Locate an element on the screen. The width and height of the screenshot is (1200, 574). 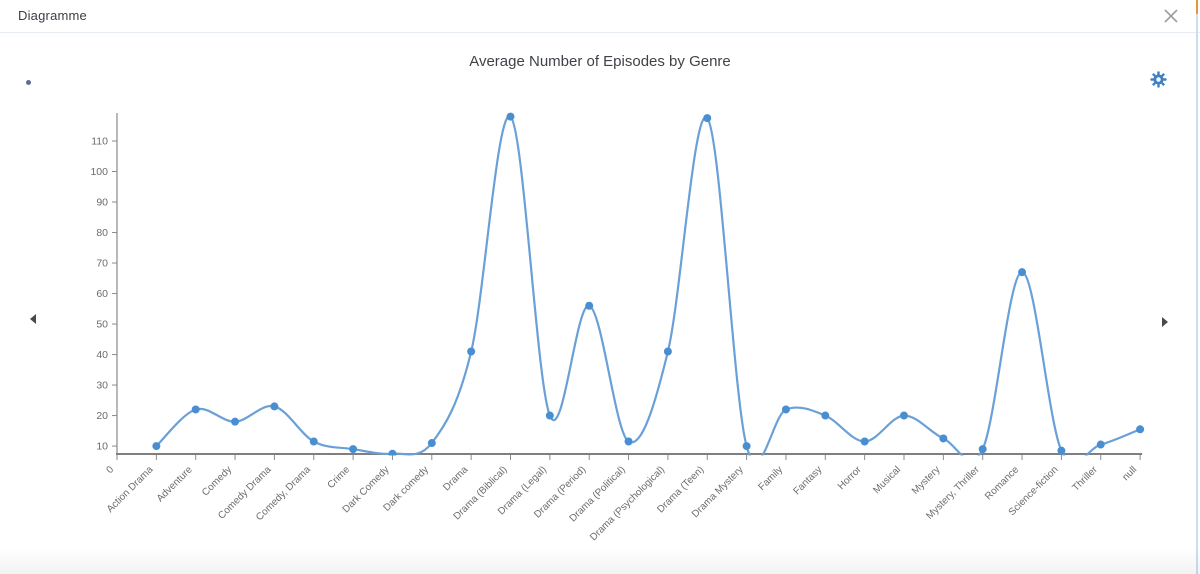
y-axis: 10 20 30 40 50 60 70 80 90 100 110 is located at coordinates (103, 294).